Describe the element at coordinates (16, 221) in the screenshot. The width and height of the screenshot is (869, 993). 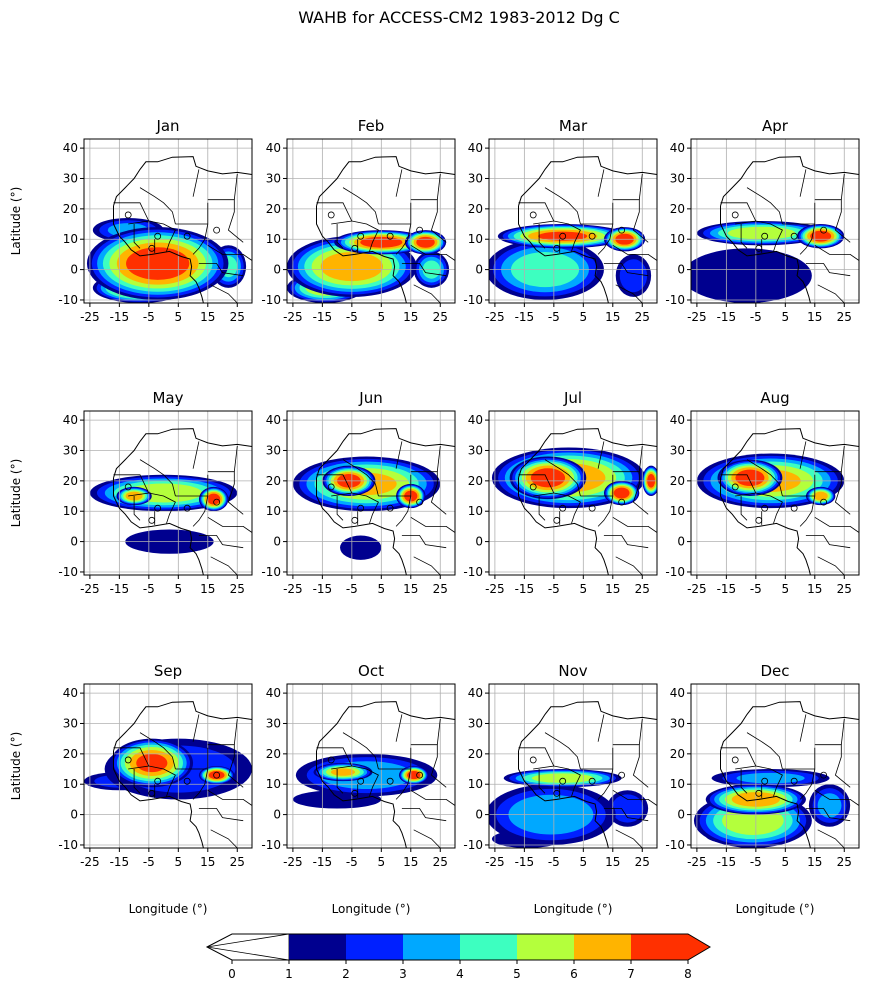
I see `y-axis-label: Latitude (°)` at that location.